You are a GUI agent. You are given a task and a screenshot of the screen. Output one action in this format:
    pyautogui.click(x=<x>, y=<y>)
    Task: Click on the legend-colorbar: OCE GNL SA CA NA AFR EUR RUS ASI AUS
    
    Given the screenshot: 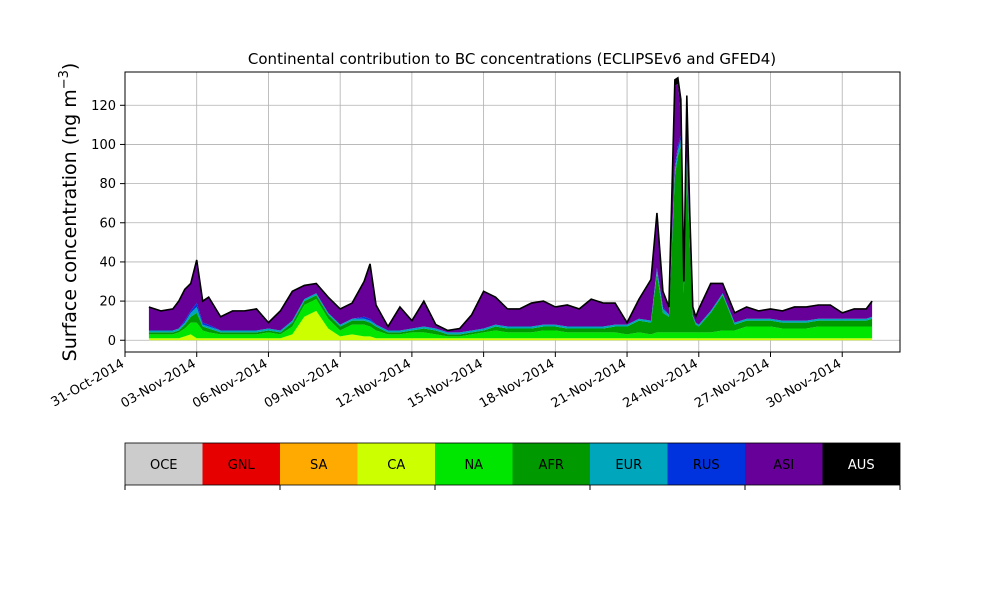 What is the action you would take?
    pyautogui.click(x=512, y=466)
    